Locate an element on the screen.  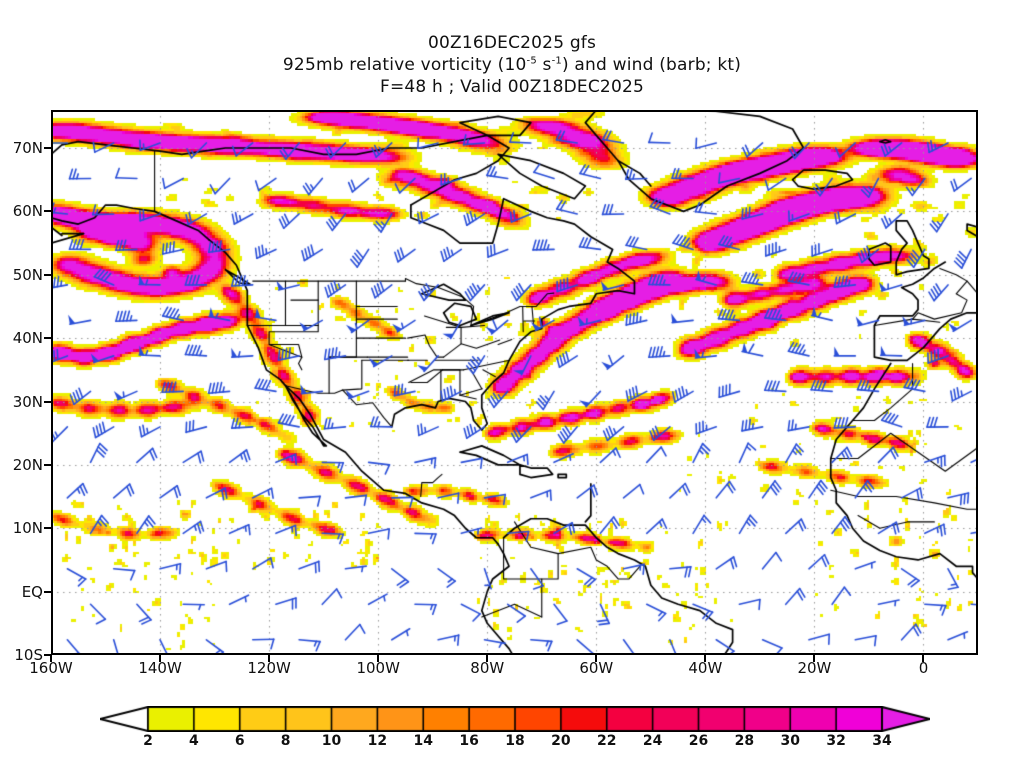
longitude-tick-label-100W: 100W is located at coordinates (378, 668).